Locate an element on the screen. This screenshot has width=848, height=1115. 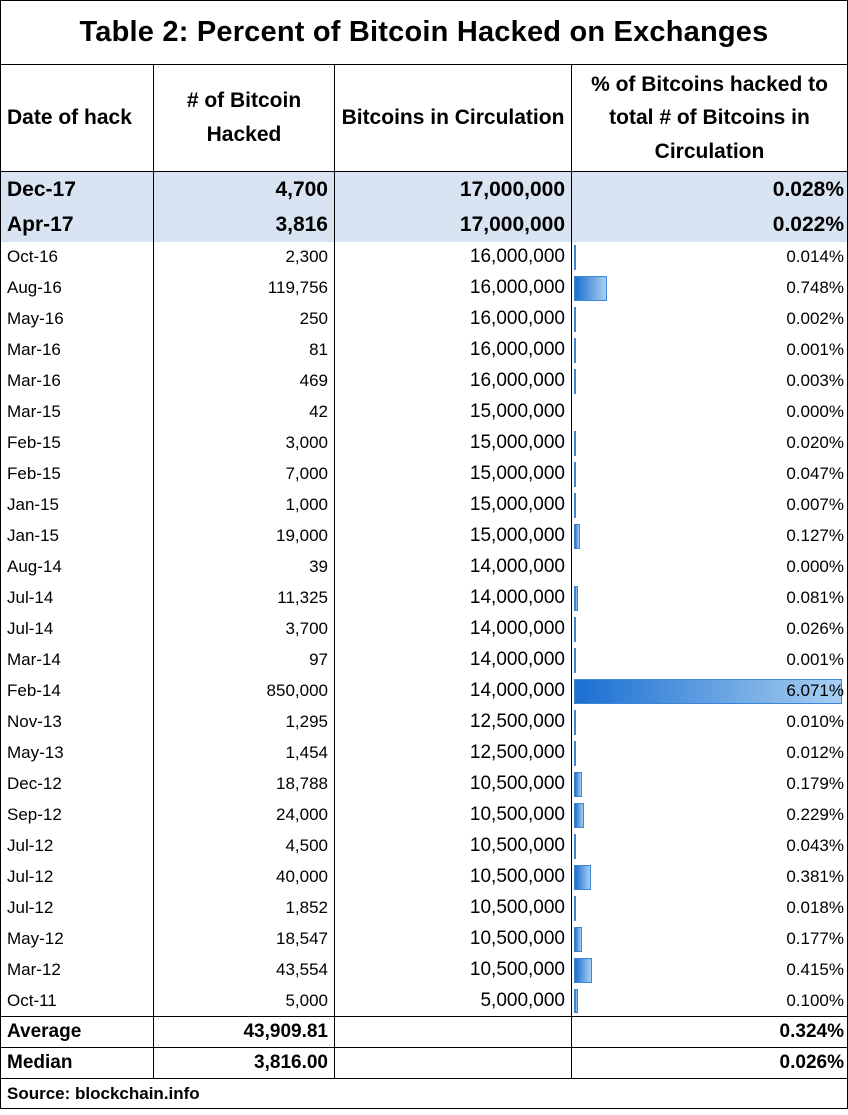
cell-date: May-13 is located at coordinates (77, 753).